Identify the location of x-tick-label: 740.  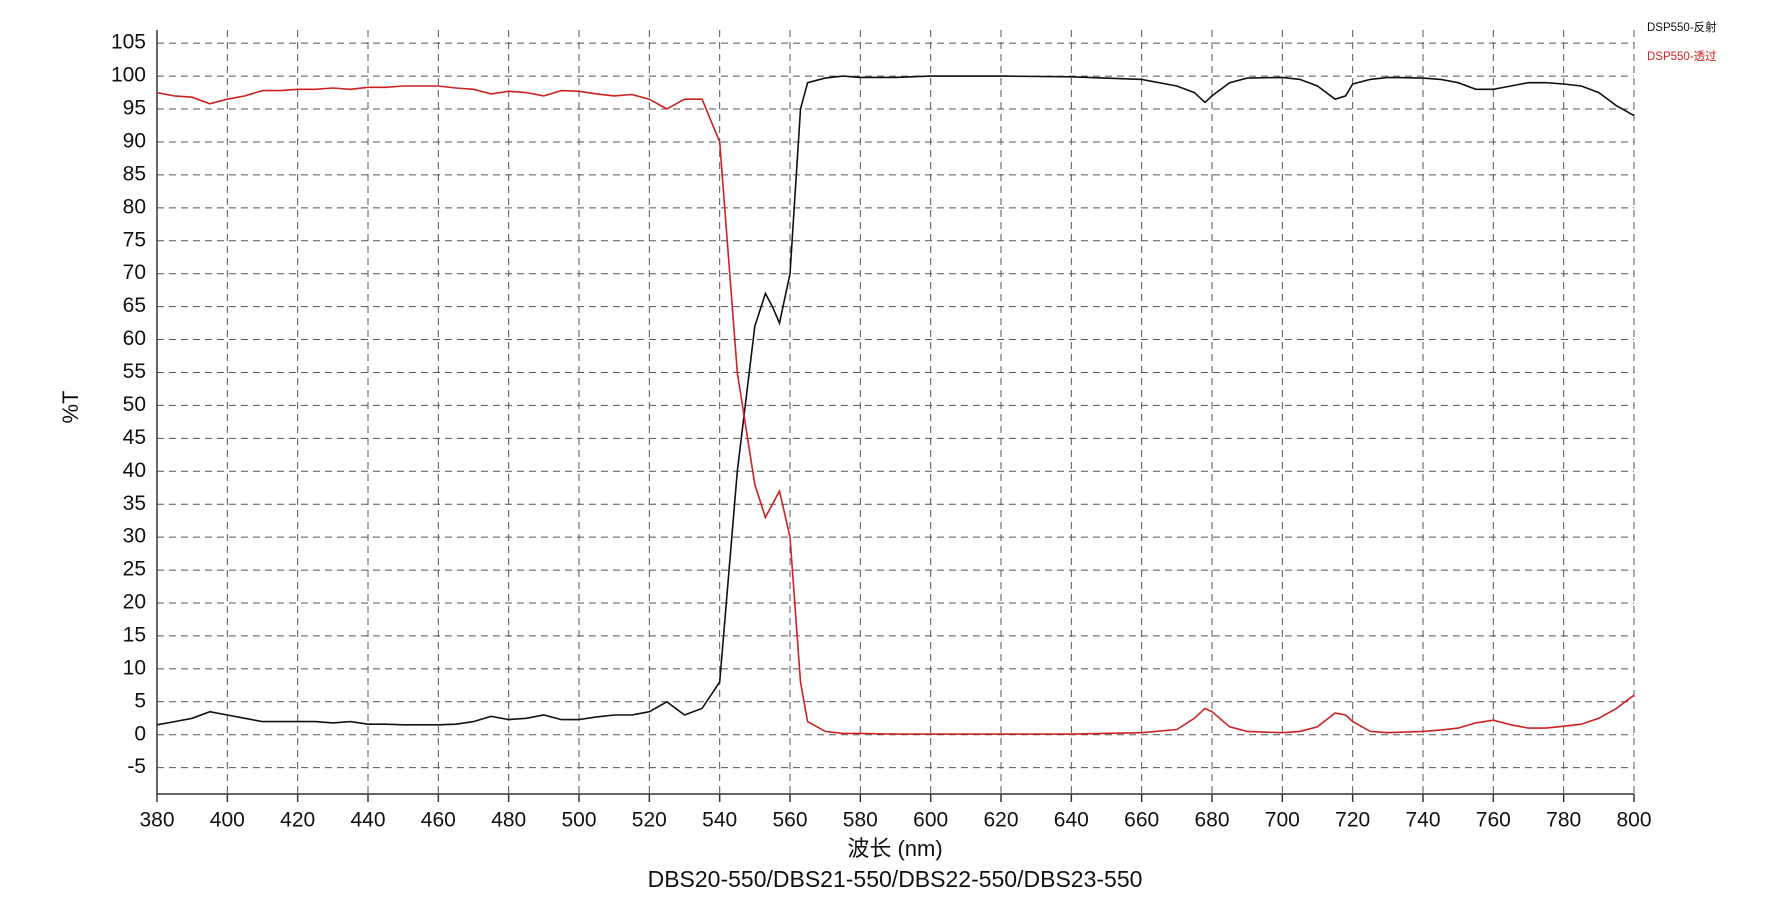
(1422, 820).